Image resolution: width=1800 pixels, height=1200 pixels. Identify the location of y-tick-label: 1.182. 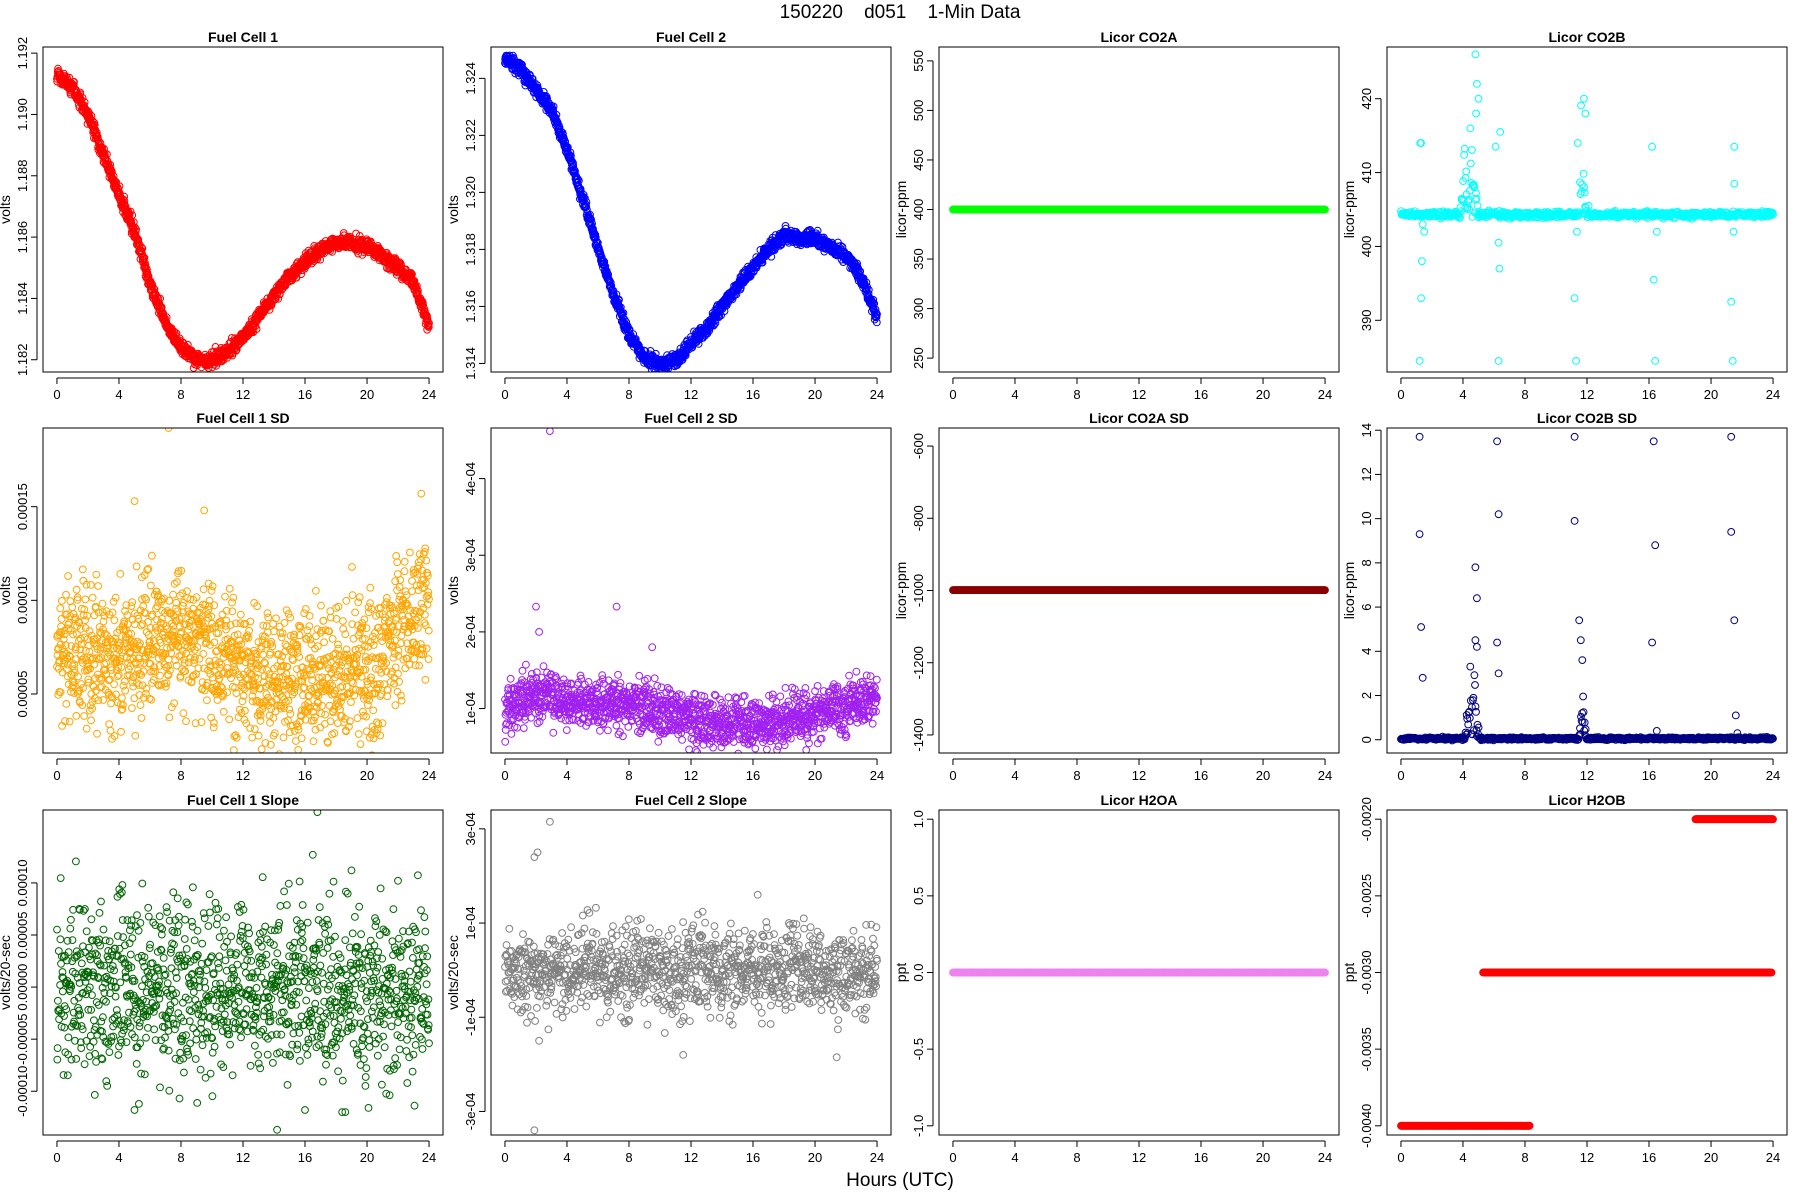
(22, 359).